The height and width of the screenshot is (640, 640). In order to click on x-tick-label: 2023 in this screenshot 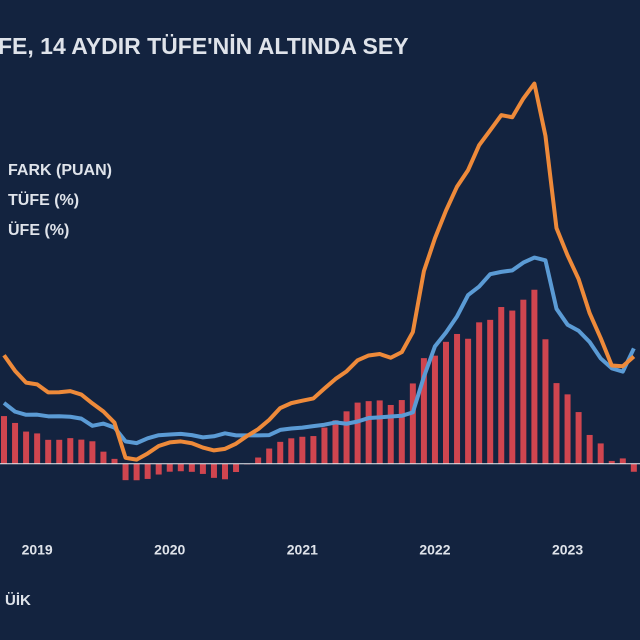, I will do `click(567, 550)`.